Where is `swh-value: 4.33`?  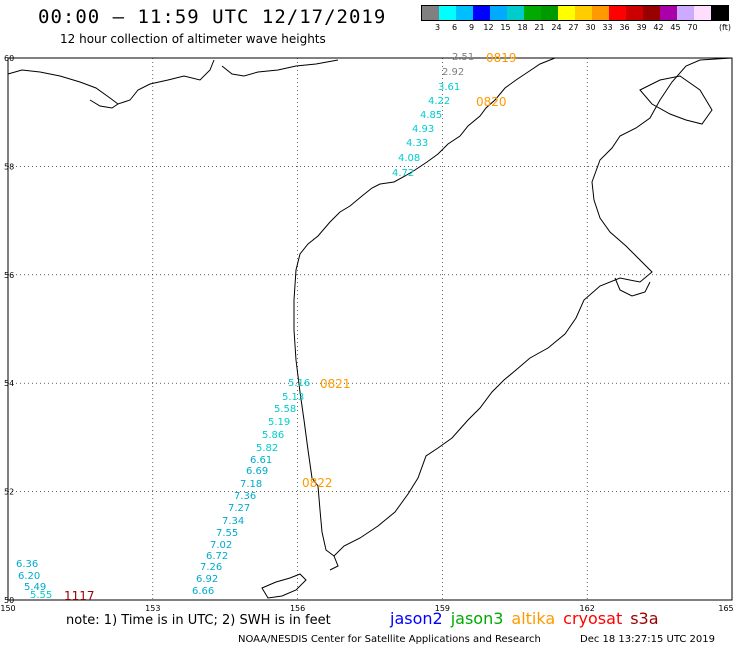 swh-value: 4.33 is located at coordinates (417, 143).